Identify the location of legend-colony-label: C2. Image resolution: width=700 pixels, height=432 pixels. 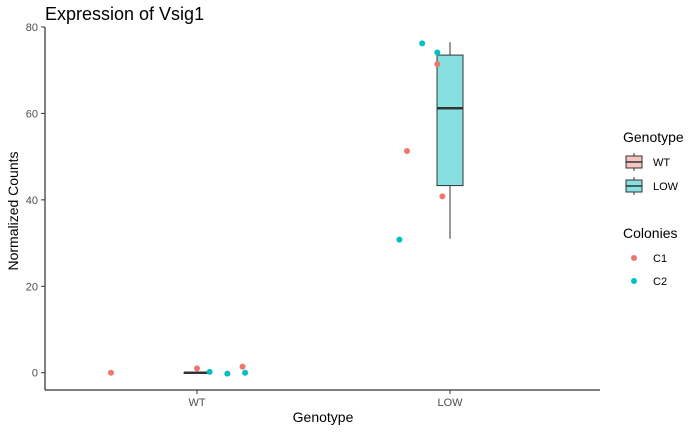
(660, 282).